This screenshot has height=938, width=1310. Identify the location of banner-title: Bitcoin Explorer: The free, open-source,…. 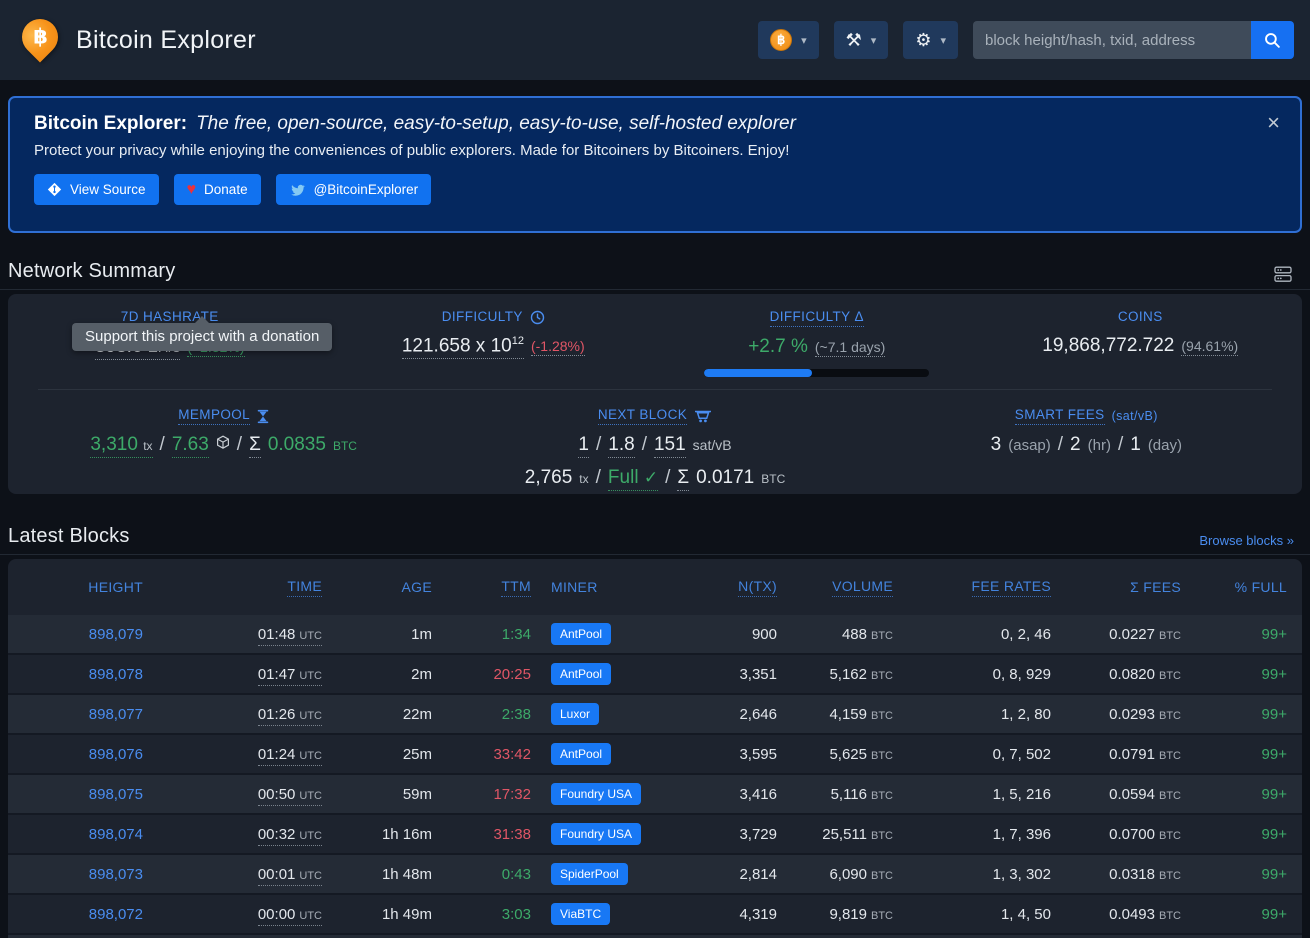
(655, 124).